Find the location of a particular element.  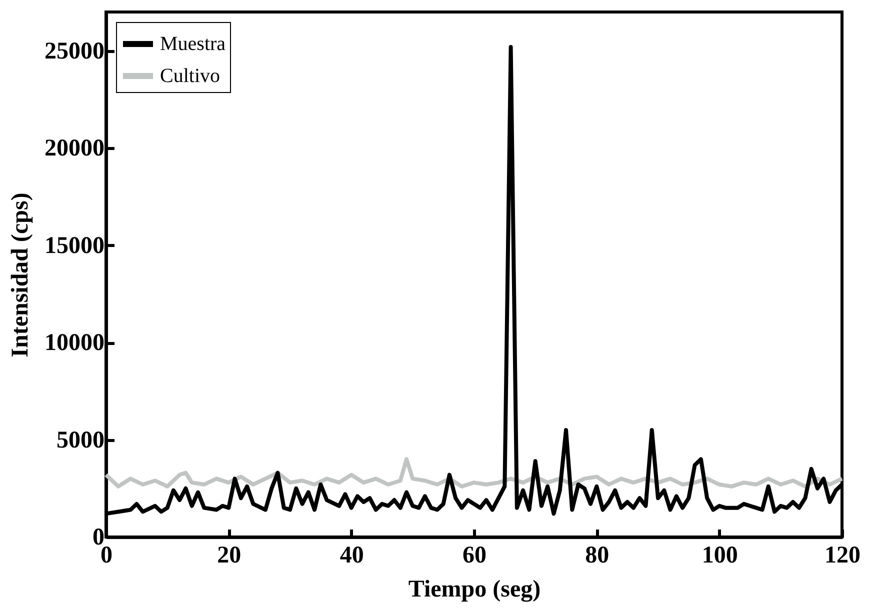

x-tick-label: 60 is located at coordinates (474, 555).